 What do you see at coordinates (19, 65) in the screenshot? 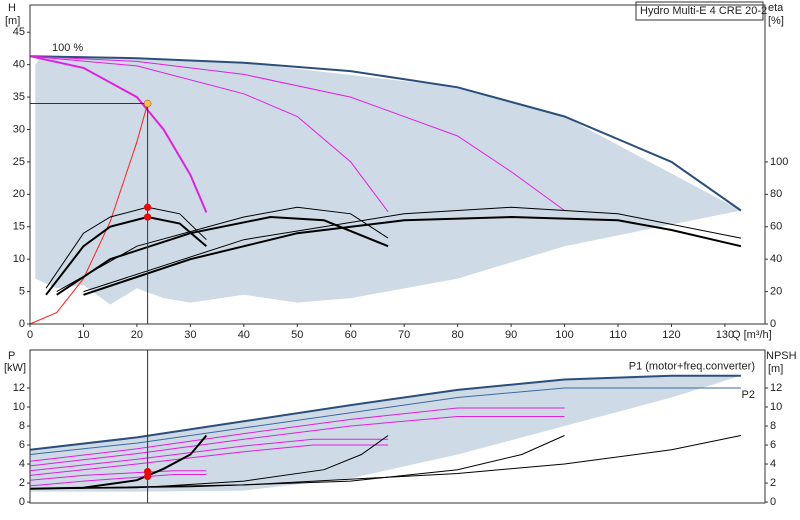
I see `y-tick-label: 40` at bounding box center [19, 65].